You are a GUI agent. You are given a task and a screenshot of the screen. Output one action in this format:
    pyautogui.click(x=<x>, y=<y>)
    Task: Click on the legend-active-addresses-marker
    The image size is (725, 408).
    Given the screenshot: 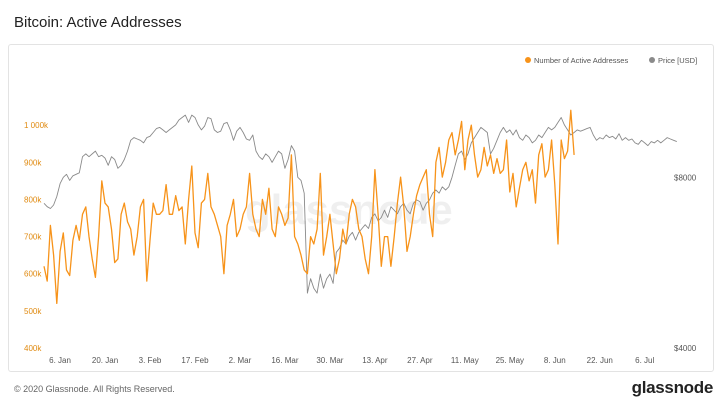 What is the action you would take?
    pyautogui.click(x=528, y=60)
    